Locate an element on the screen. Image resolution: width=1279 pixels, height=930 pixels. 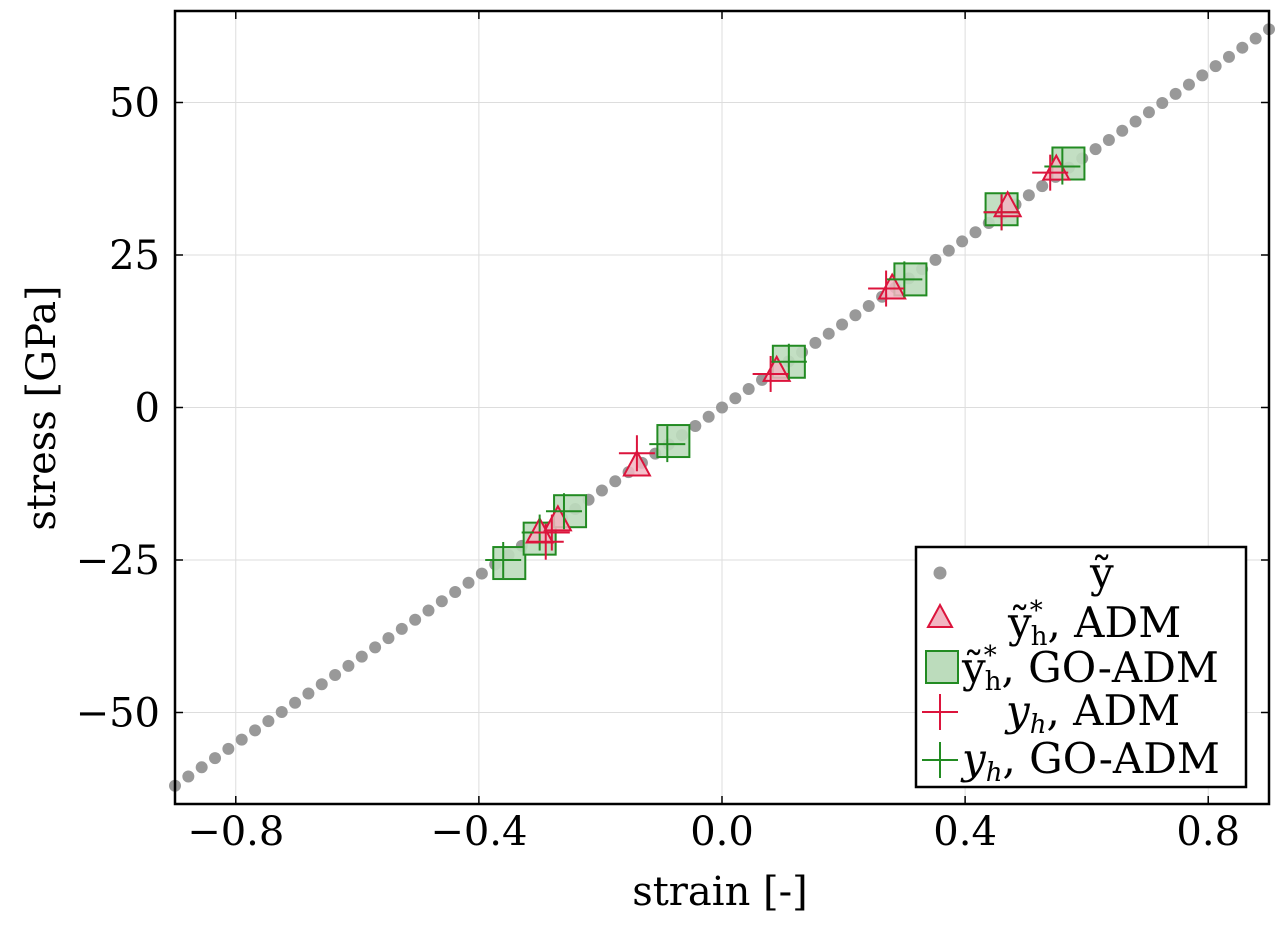
x-tick-label: 0.4 is located at coordinates (965, 832).